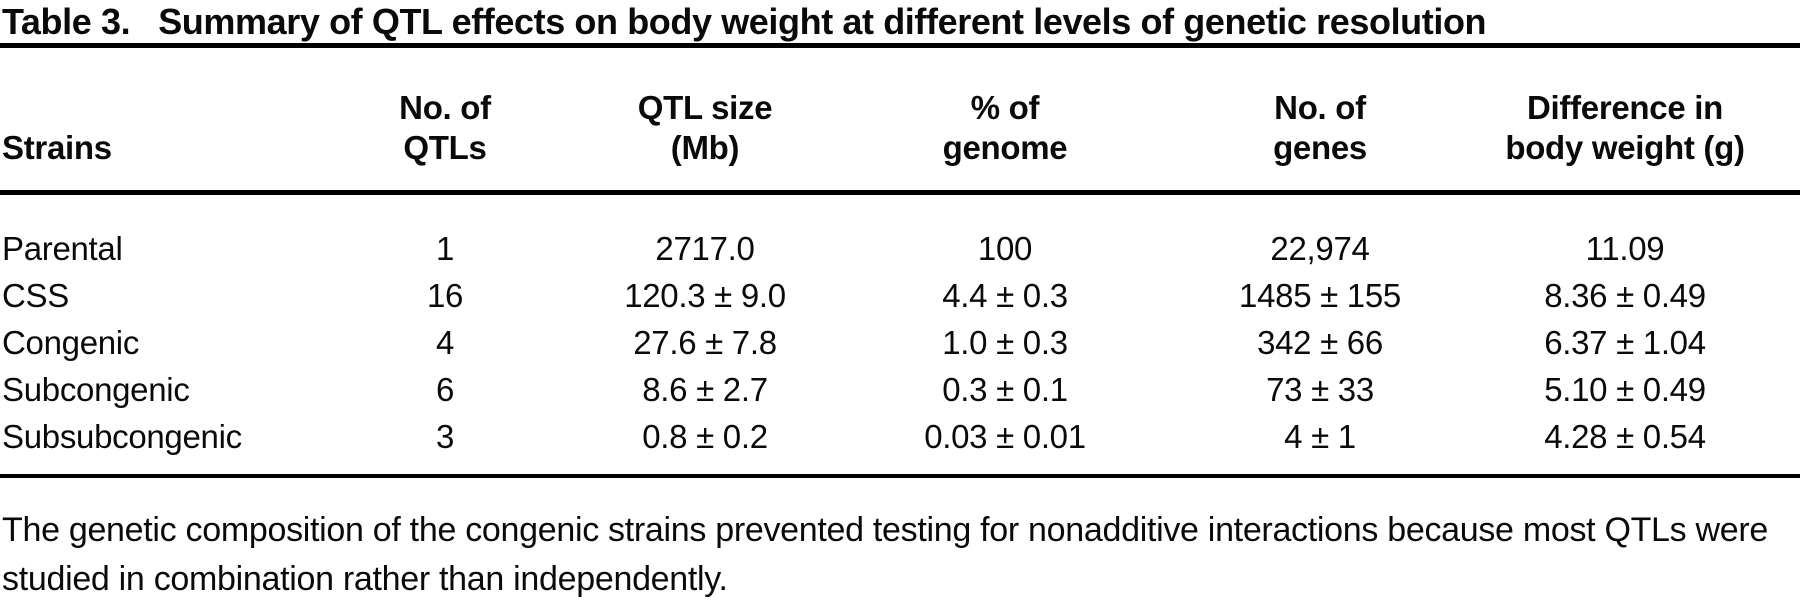 This screenshot has width=1800, height=604. I want to click on cell-strain: Subcongenic, so click(96, 389).